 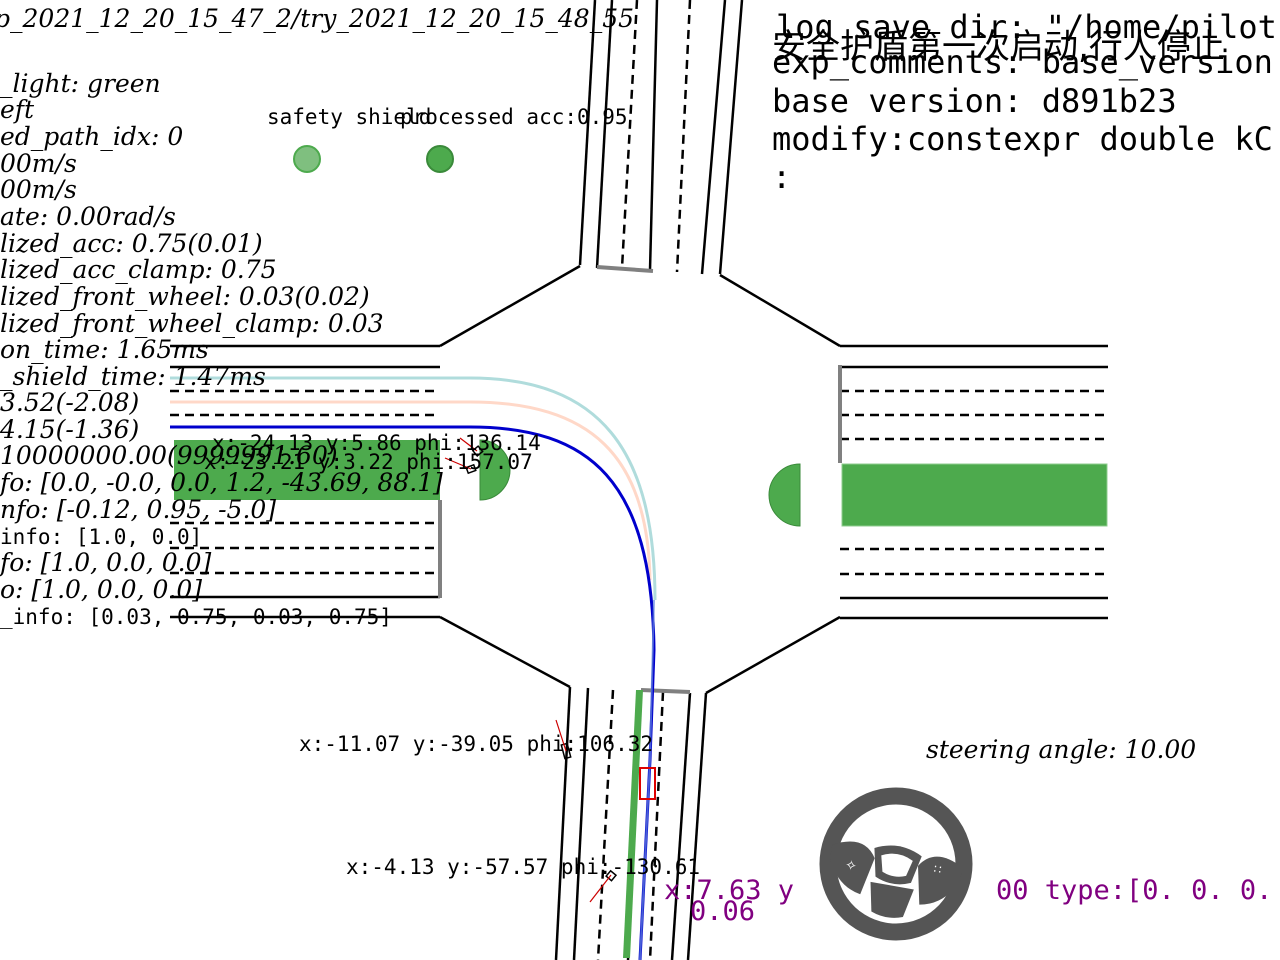 I want to click on log-save-dir: log save dir: "/home/pilot, so click(x=1026, y=27).